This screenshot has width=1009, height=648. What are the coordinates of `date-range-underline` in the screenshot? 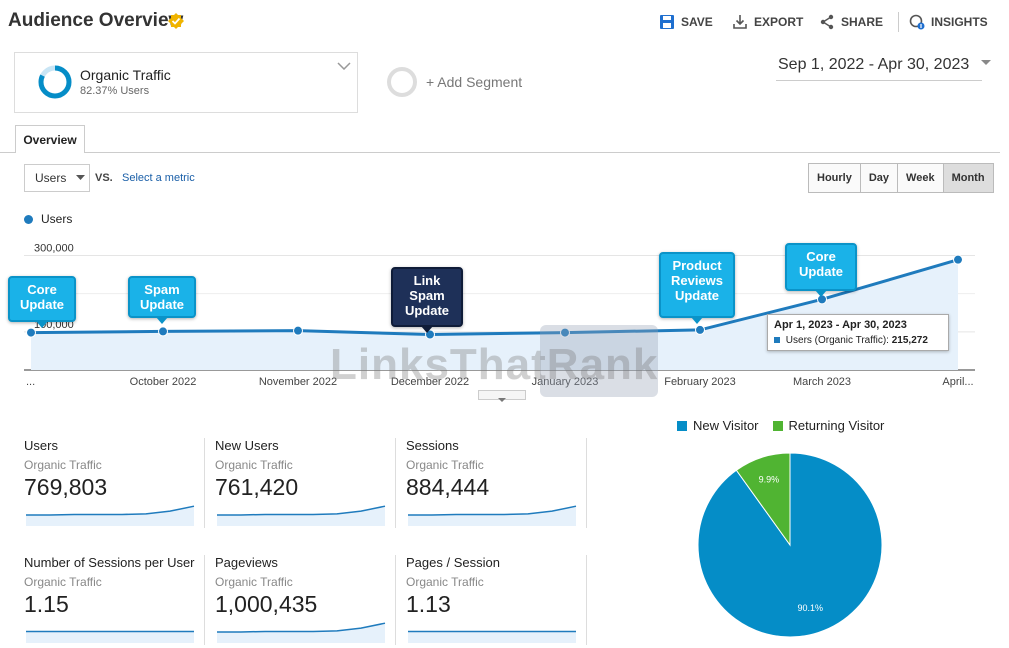 It's located at (879, 80).